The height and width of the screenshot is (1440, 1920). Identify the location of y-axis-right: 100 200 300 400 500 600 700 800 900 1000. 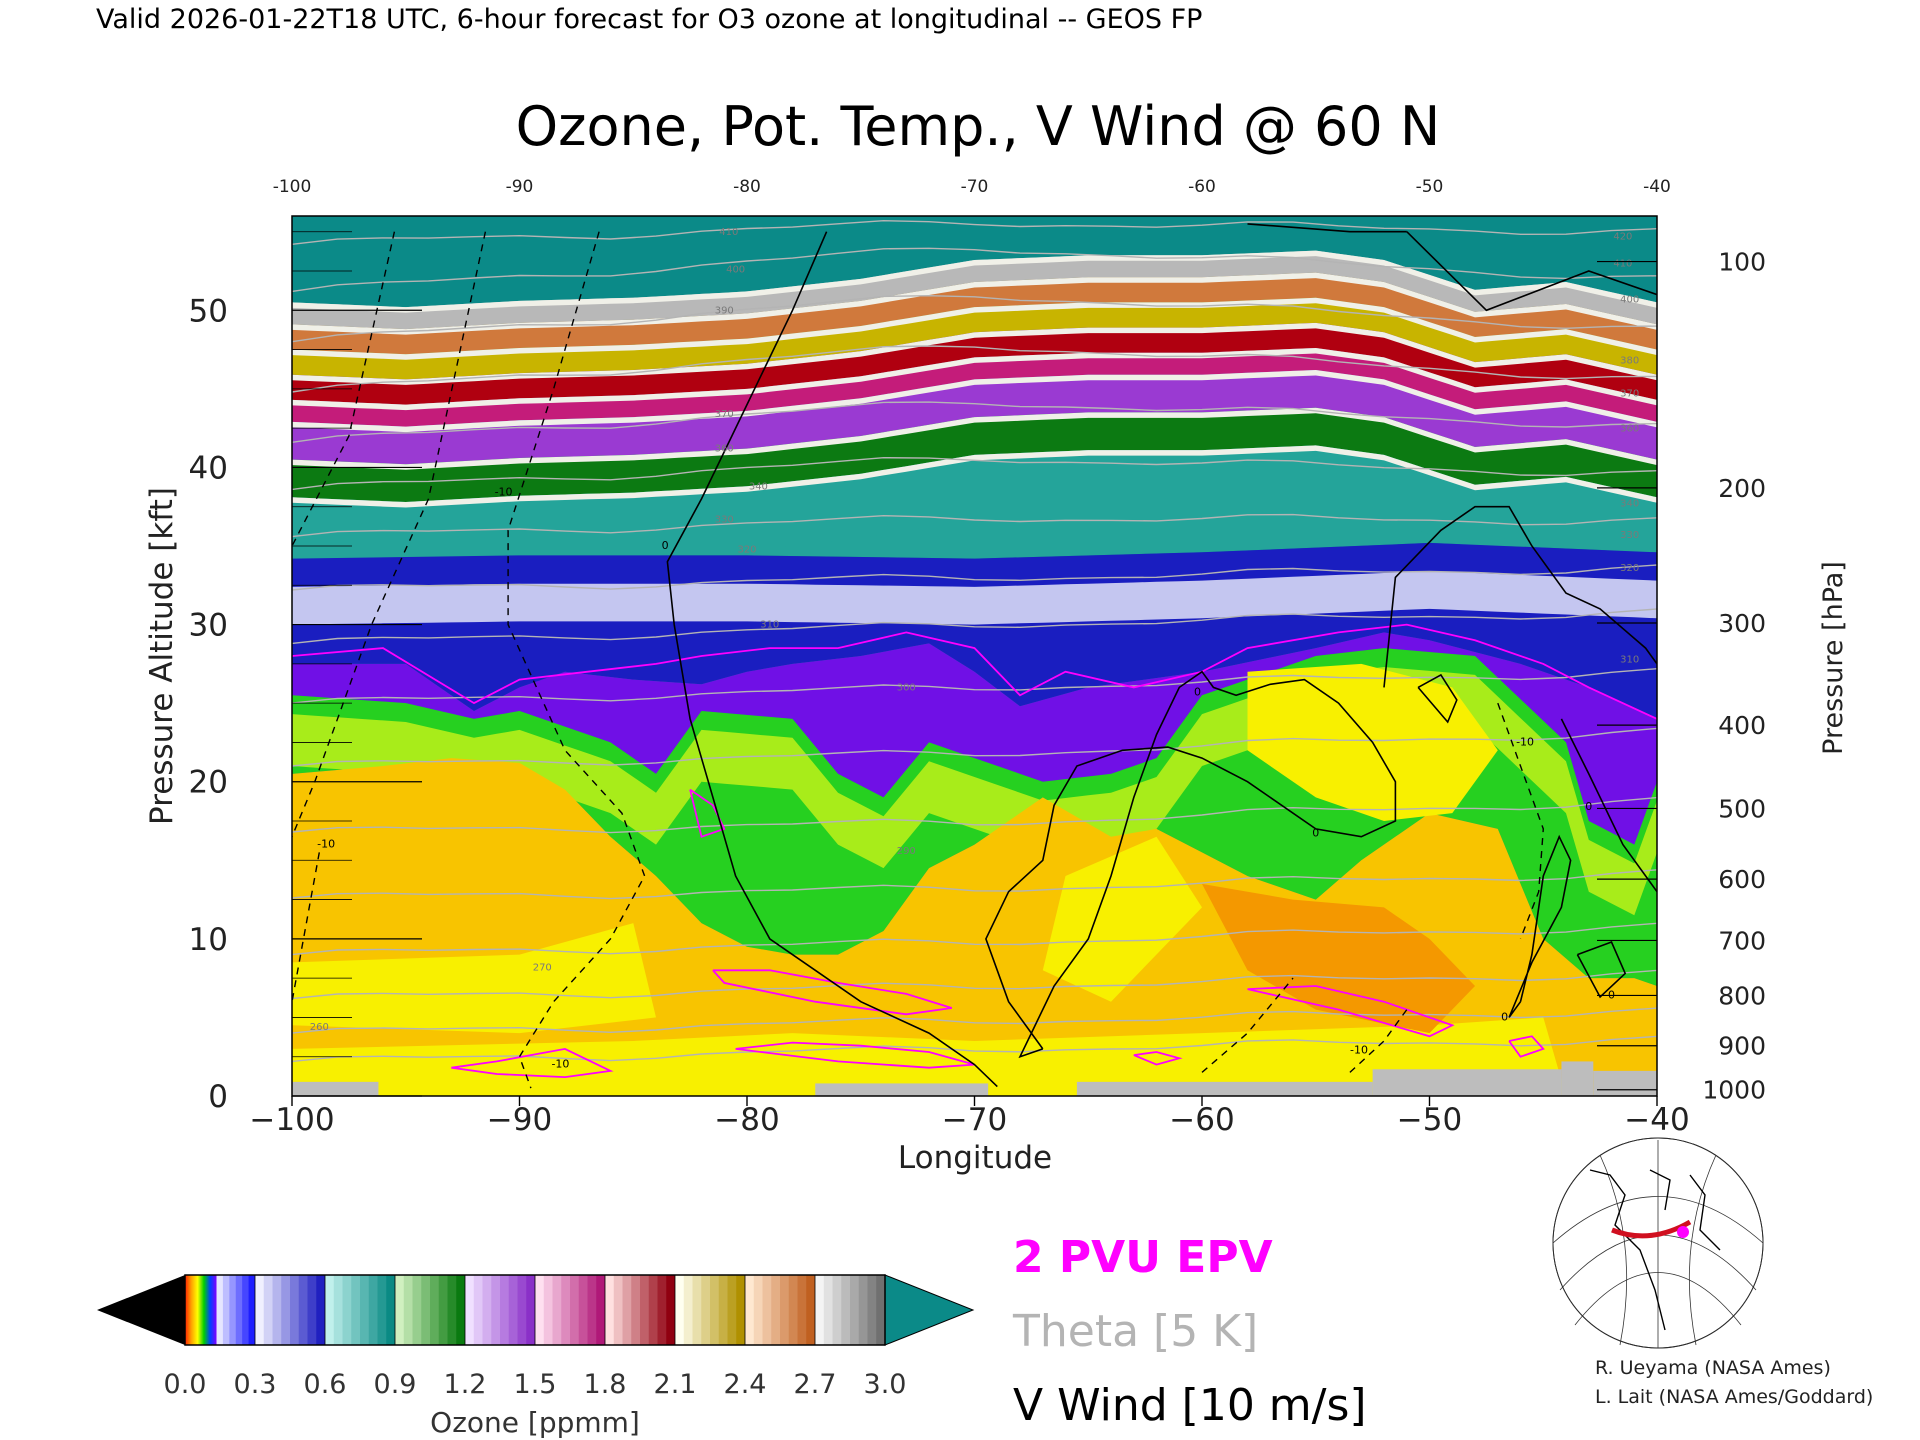
(1681, 676).